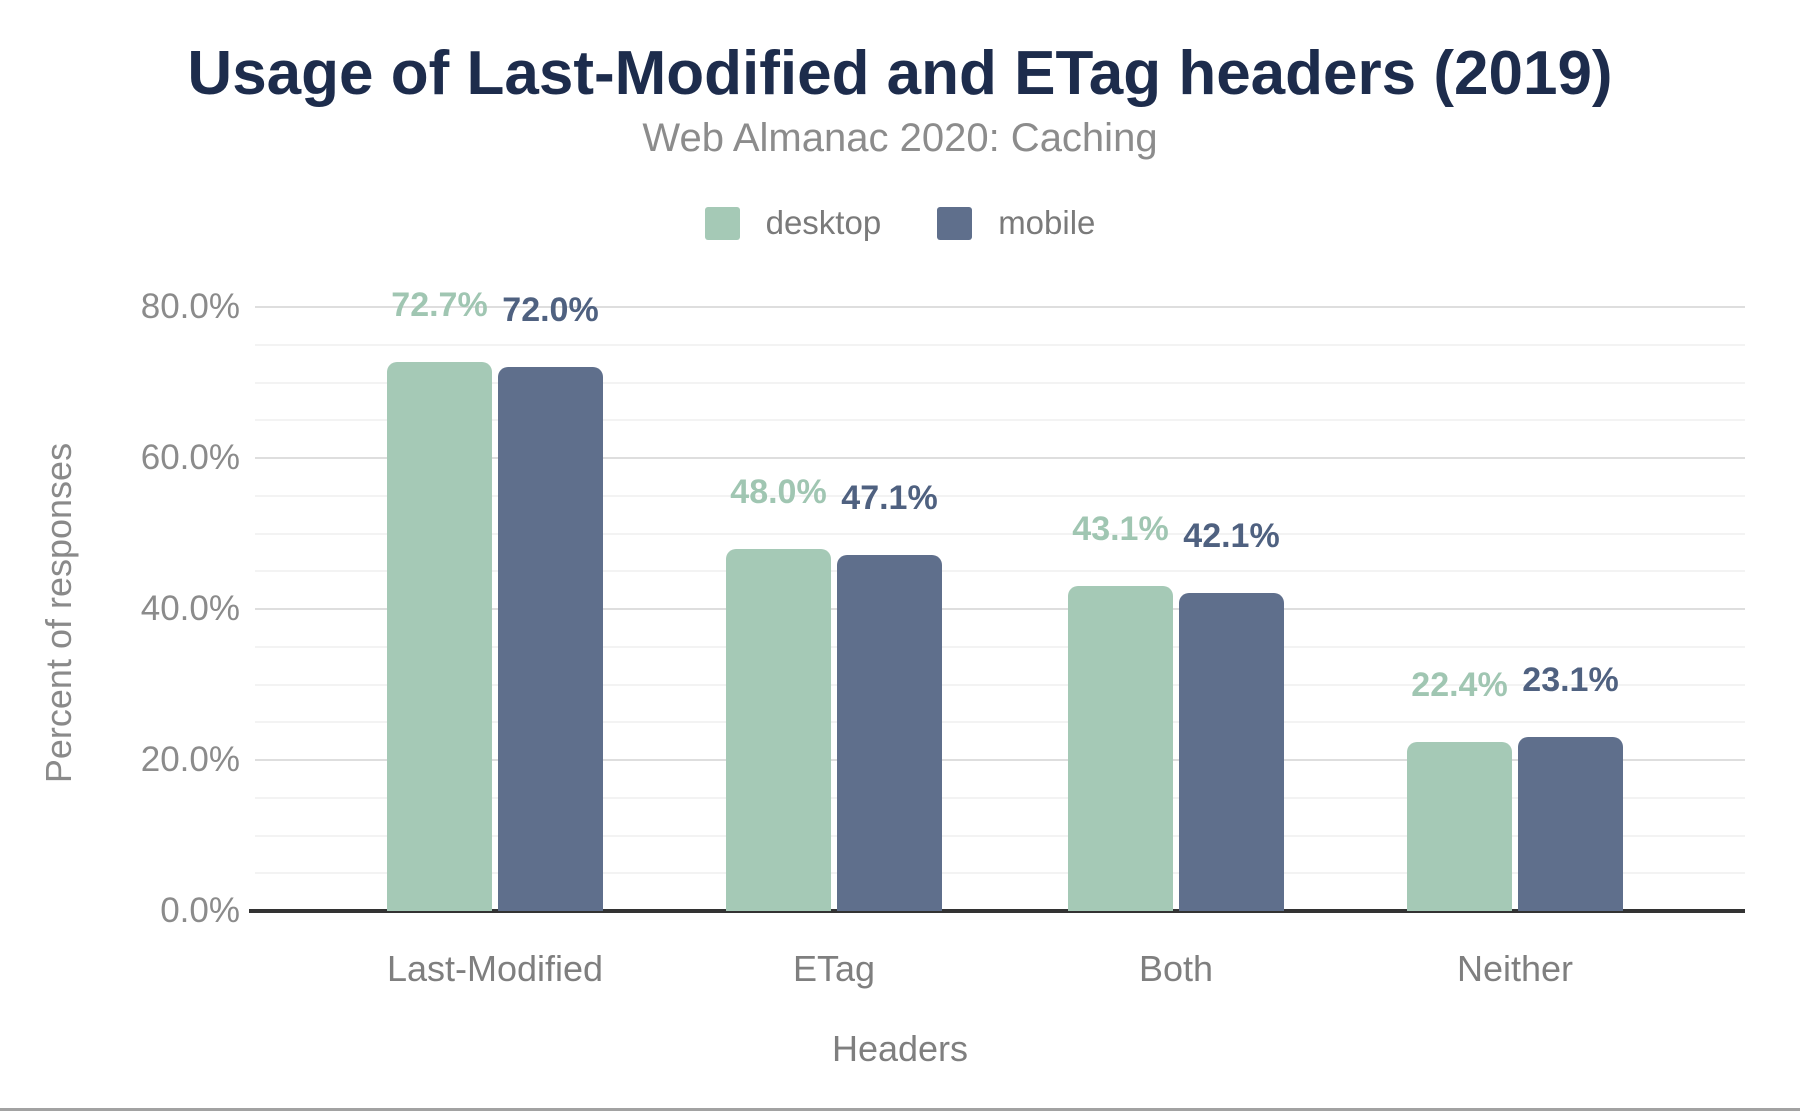 The width and height of the screenshot is (1800, 1113). What do you see at coordinates (1120, 748) in the screenshot?
I see `bar-desktop-both` at bounding box center [1120, 748].